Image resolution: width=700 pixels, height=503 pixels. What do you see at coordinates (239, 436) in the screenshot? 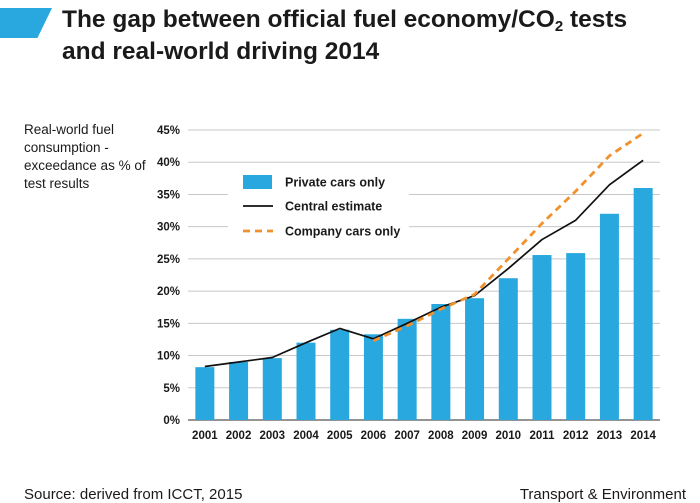
I see `x-tick-label: 2002` at bounding box center [239, 436].